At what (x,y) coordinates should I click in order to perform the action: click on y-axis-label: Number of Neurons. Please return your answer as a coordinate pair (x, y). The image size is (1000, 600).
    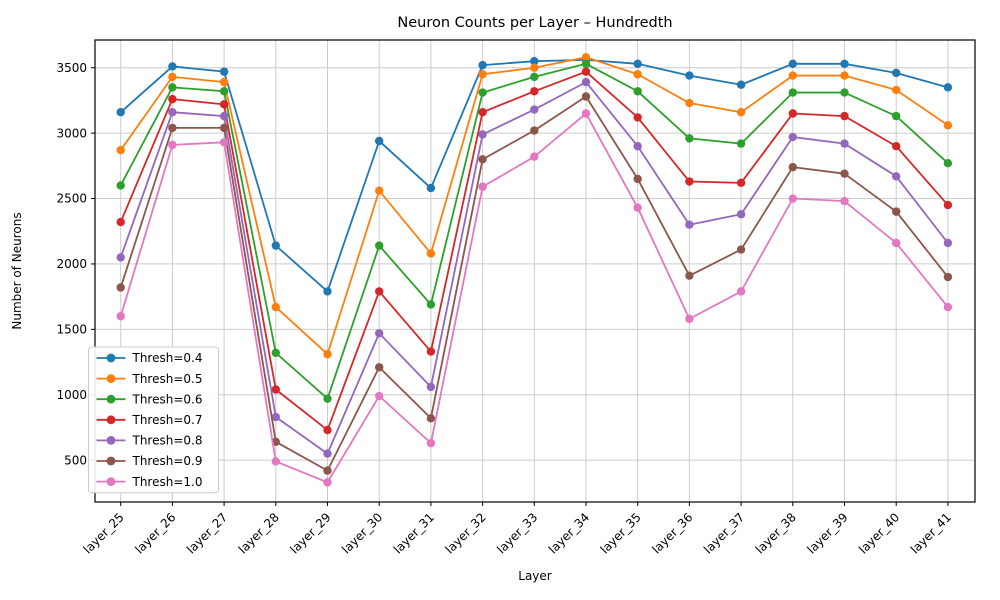
    Looking at the image, I should click on (17, 270).